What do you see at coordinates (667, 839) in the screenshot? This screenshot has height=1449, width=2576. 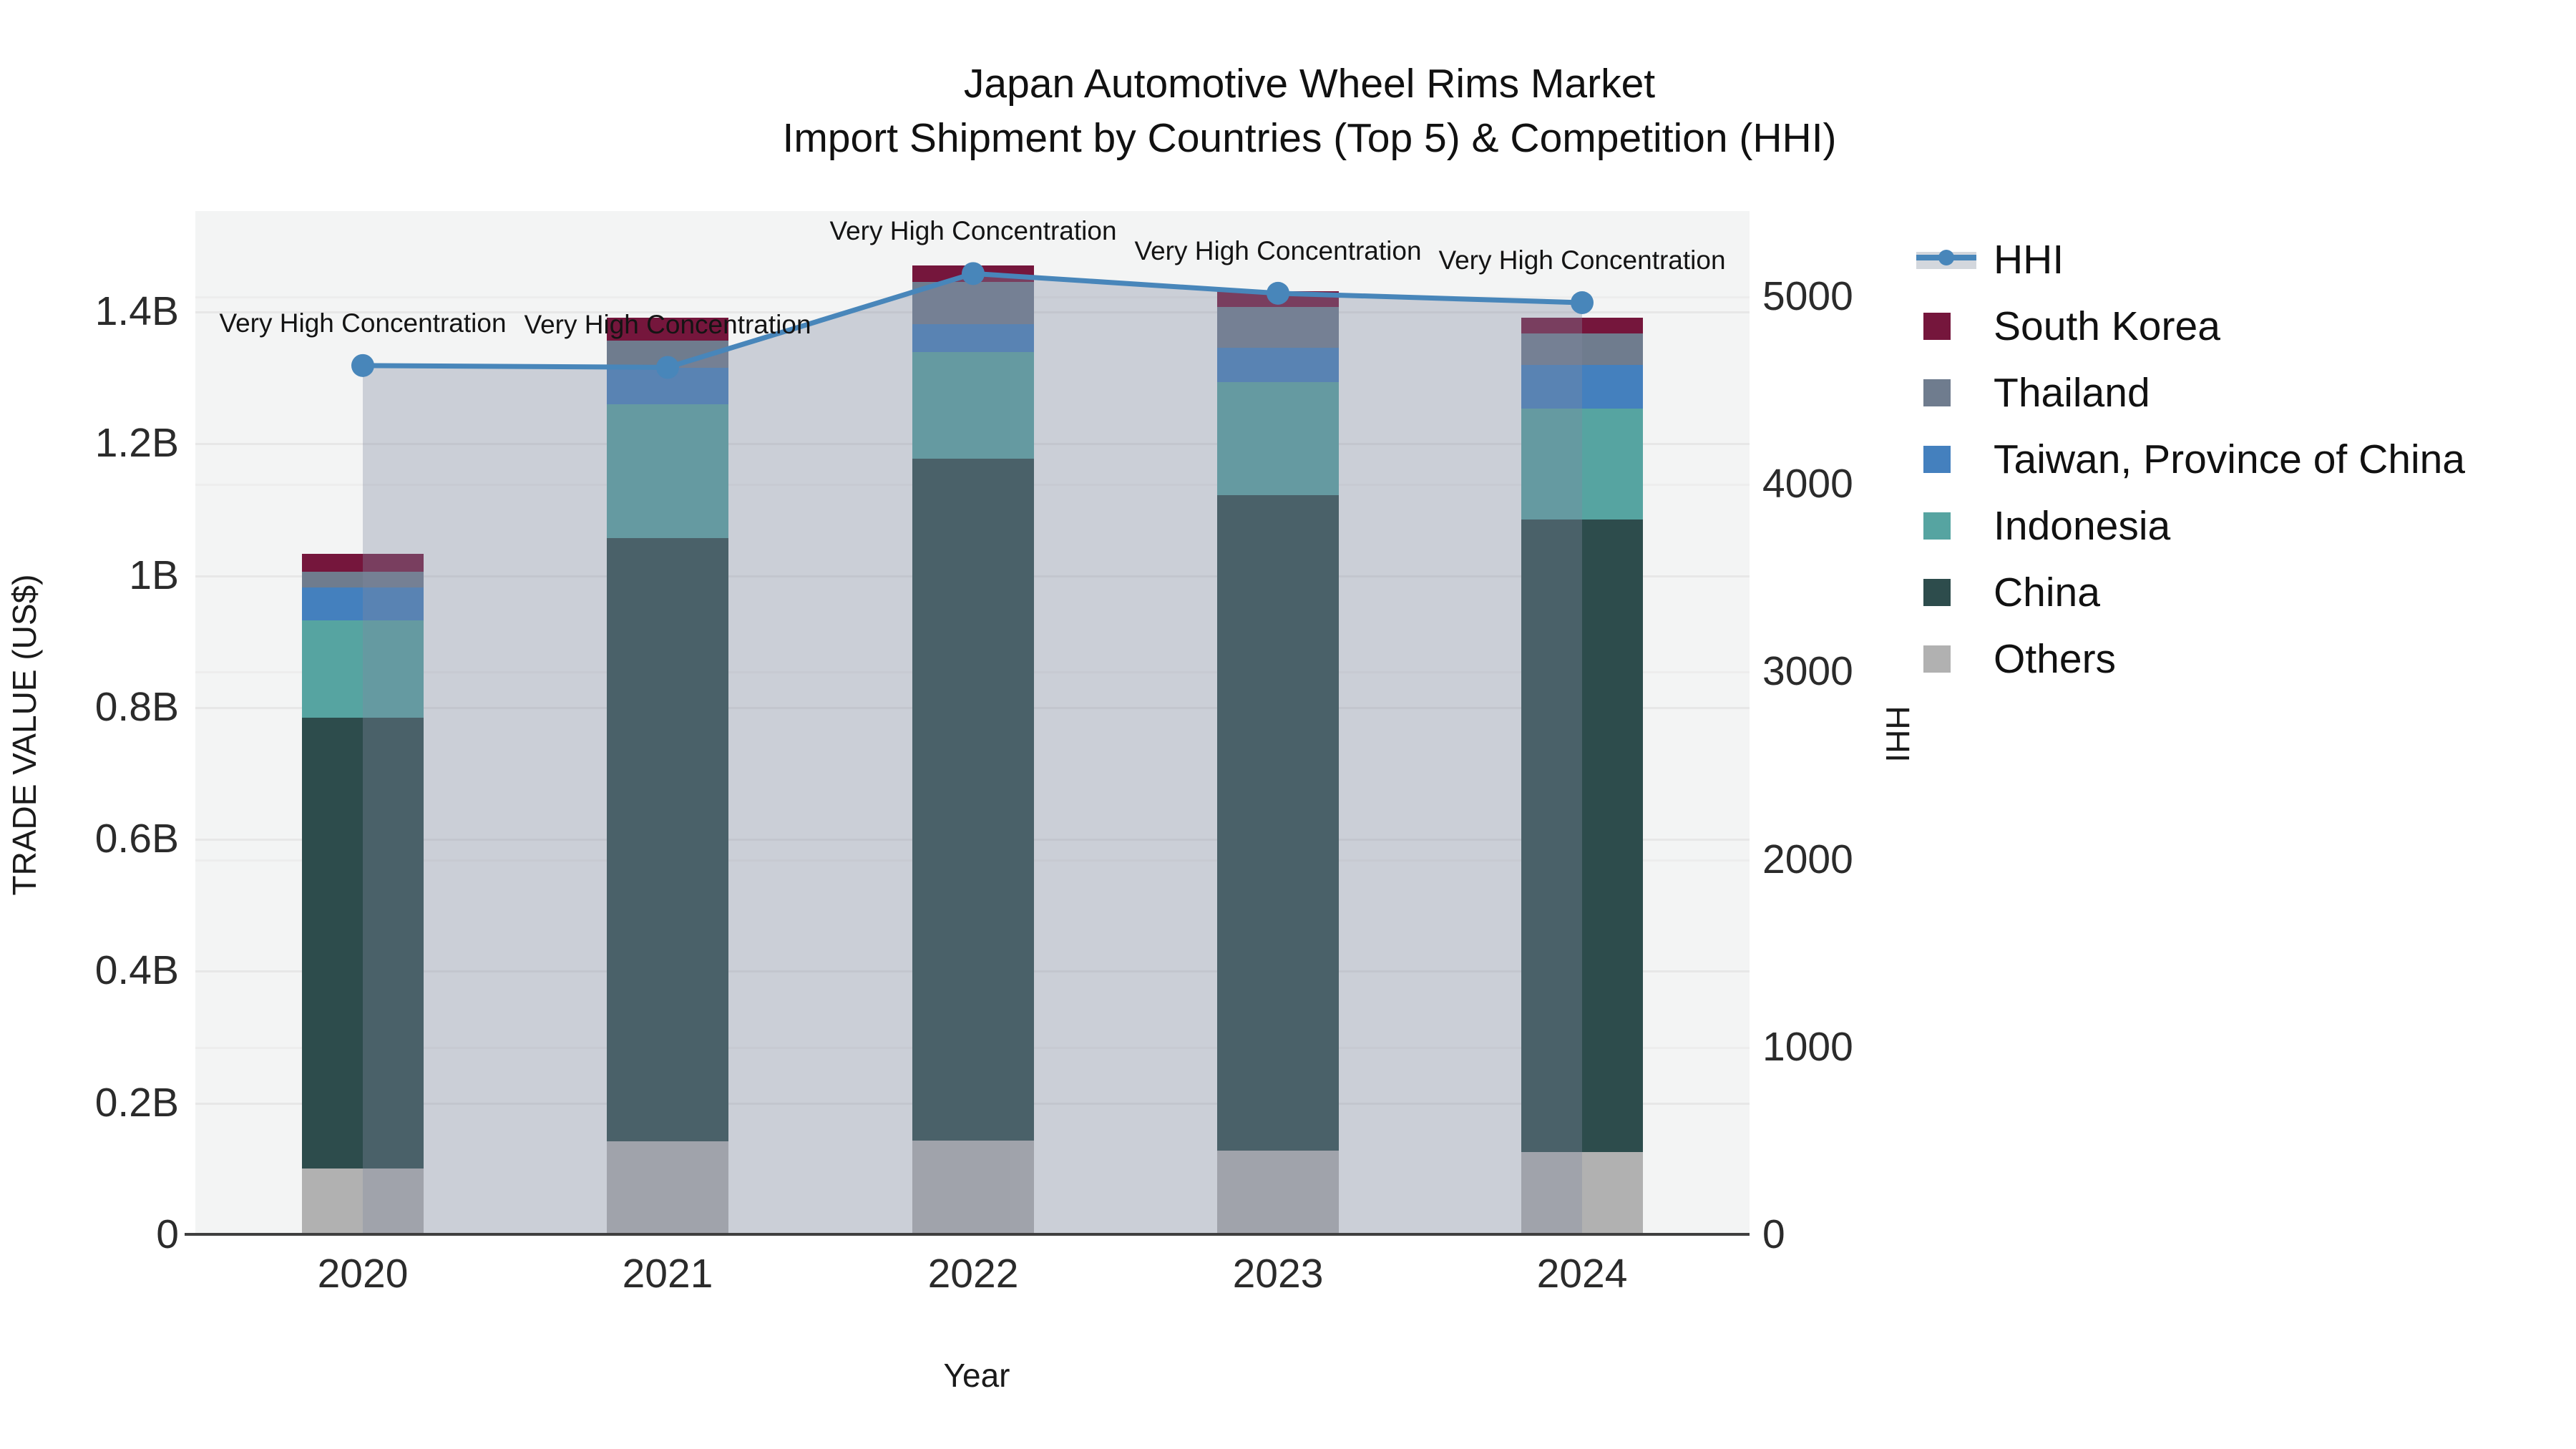 I see `bar-china-2021` at bounding box center [667, 839].